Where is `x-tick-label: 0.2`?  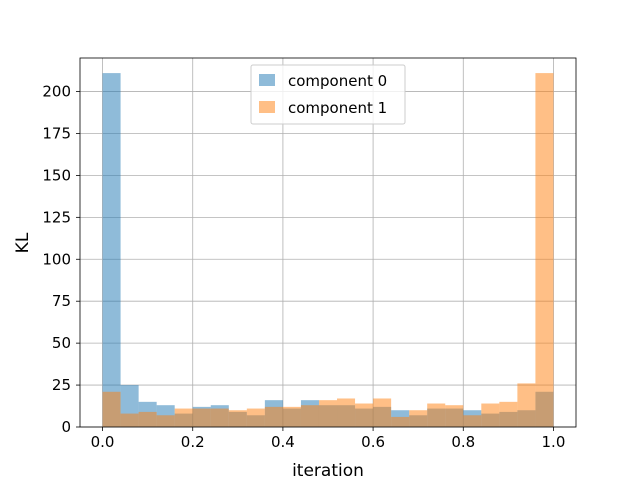 x-tick-label: 0.2 is located at coordinates (193, 442).